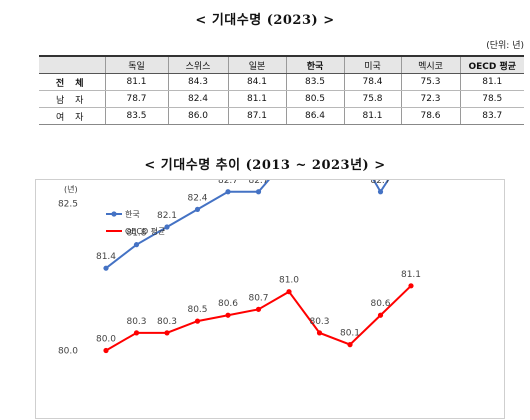 This screenshot has width=530, height=420. Describe the element at coordinates (430, 99) in the screenshot. I see `table-cell: 72.3` at that location.